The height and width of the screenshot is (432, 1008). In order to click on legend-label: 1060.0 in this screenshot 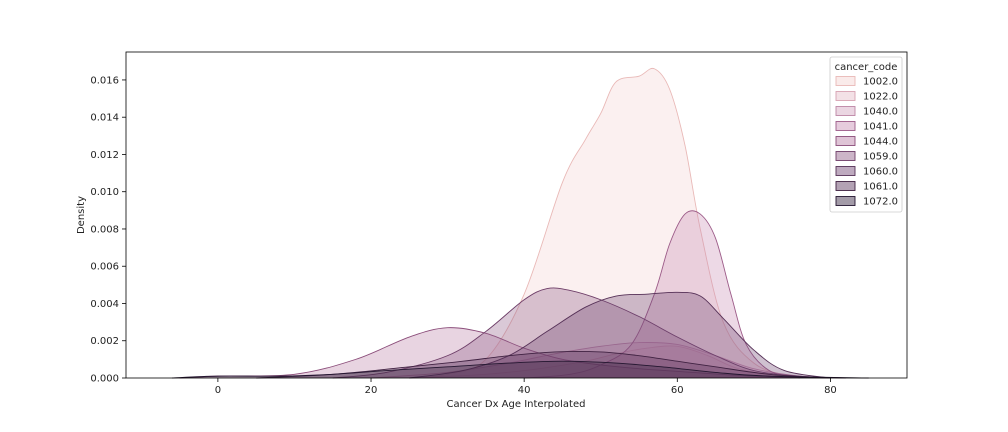, I will do `click(880, 172)`.